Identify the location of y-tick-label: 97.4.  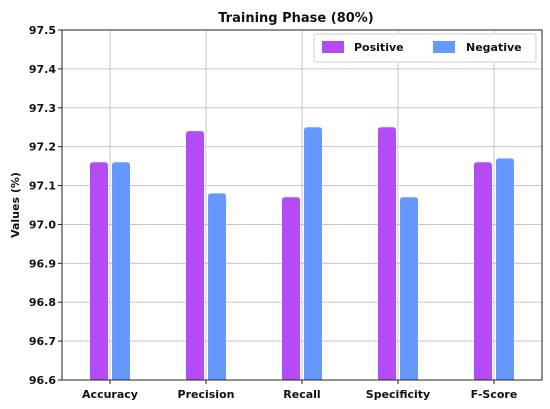
(42, 69).